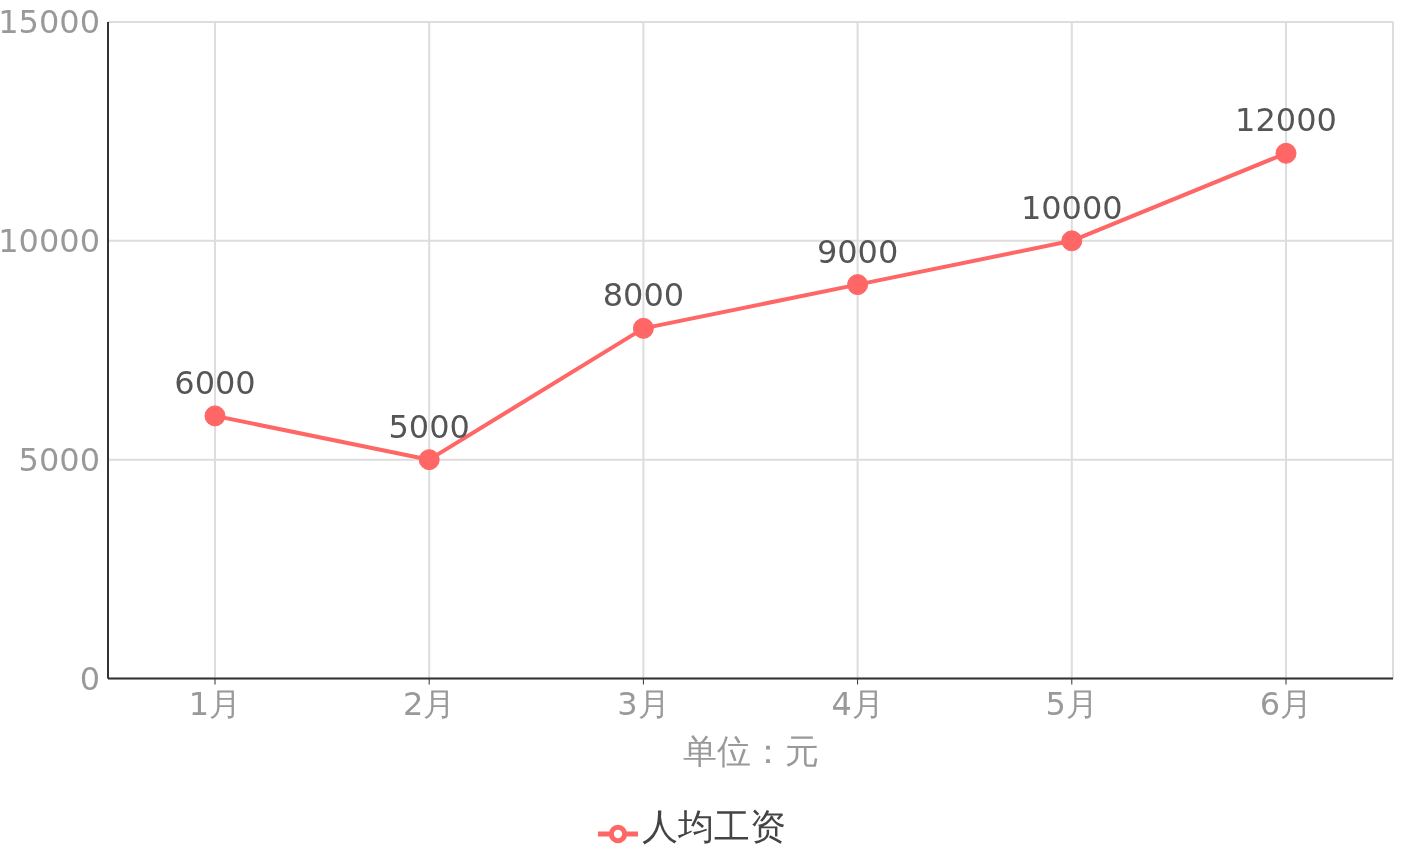  What do you see at coordinates (429, 704) in the screenshot?
I see `x-tick-label: 2月` at bounding box center [429, 704].